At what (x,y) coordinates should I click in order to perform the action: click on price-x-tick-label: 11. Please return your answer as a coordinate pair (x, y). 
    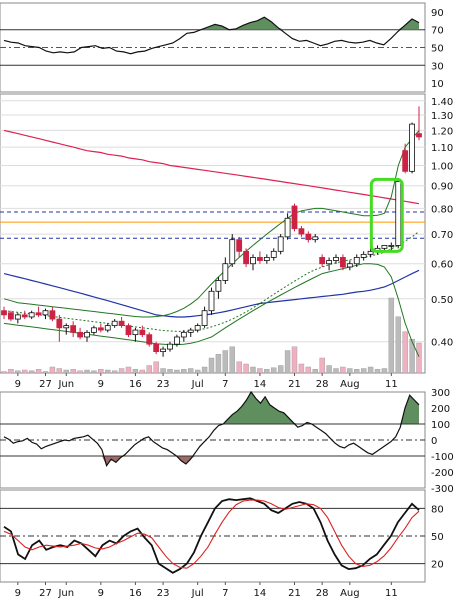
    Looking at the image, I should click on (391, 384).